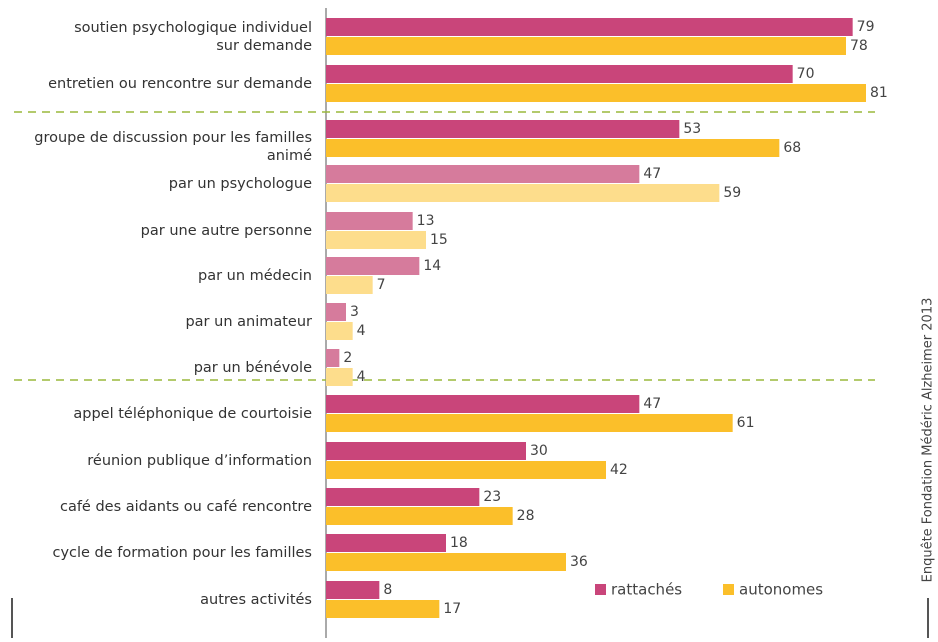 The image size is (938, 642). Describe the element at coordinates (347, 358) in the screenshot. I see `value-label: 2` at that location.